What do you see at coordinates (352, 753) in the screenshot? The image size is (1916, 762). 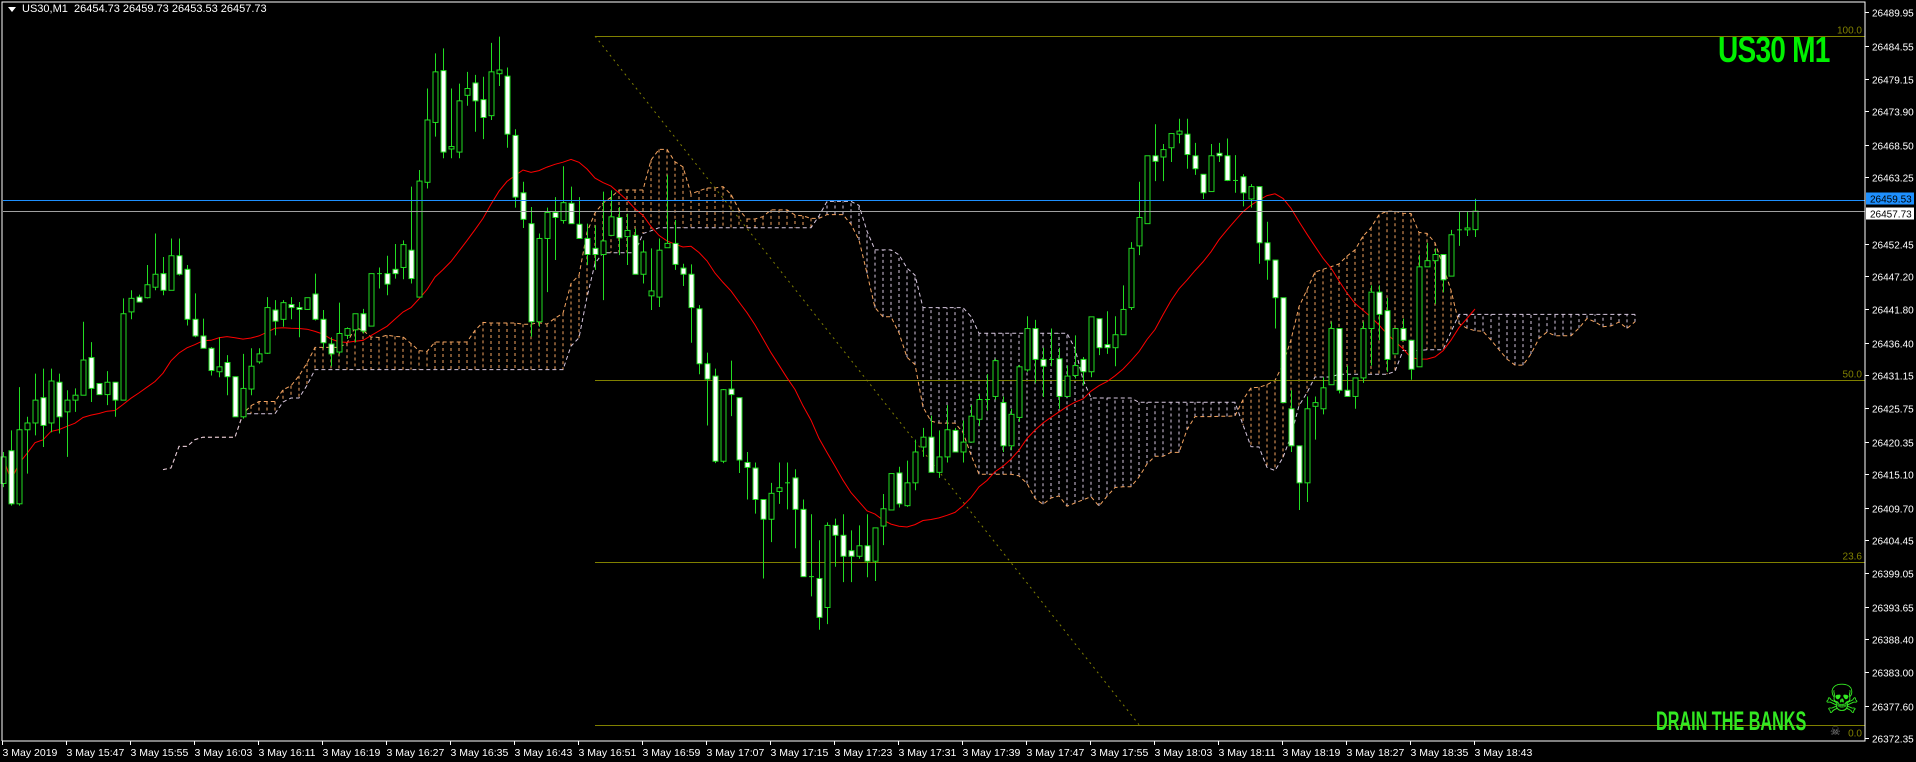 I see `time-tick-label: 3 May 16:19` at bounding box center [352, 753].